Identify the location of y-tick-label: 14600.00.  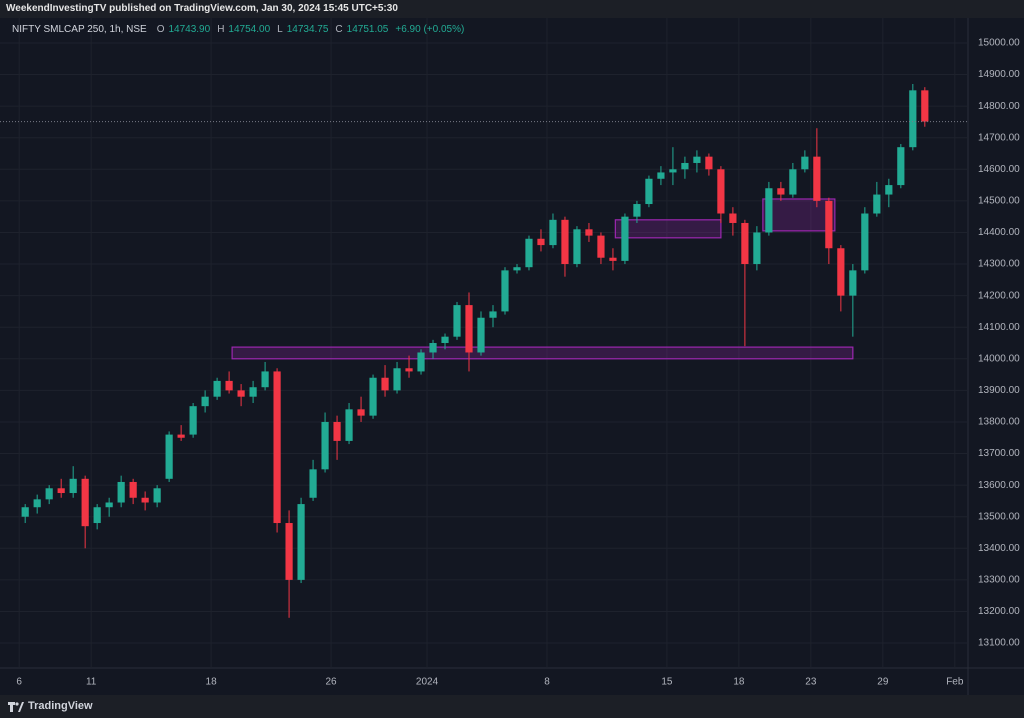
(999, 169).